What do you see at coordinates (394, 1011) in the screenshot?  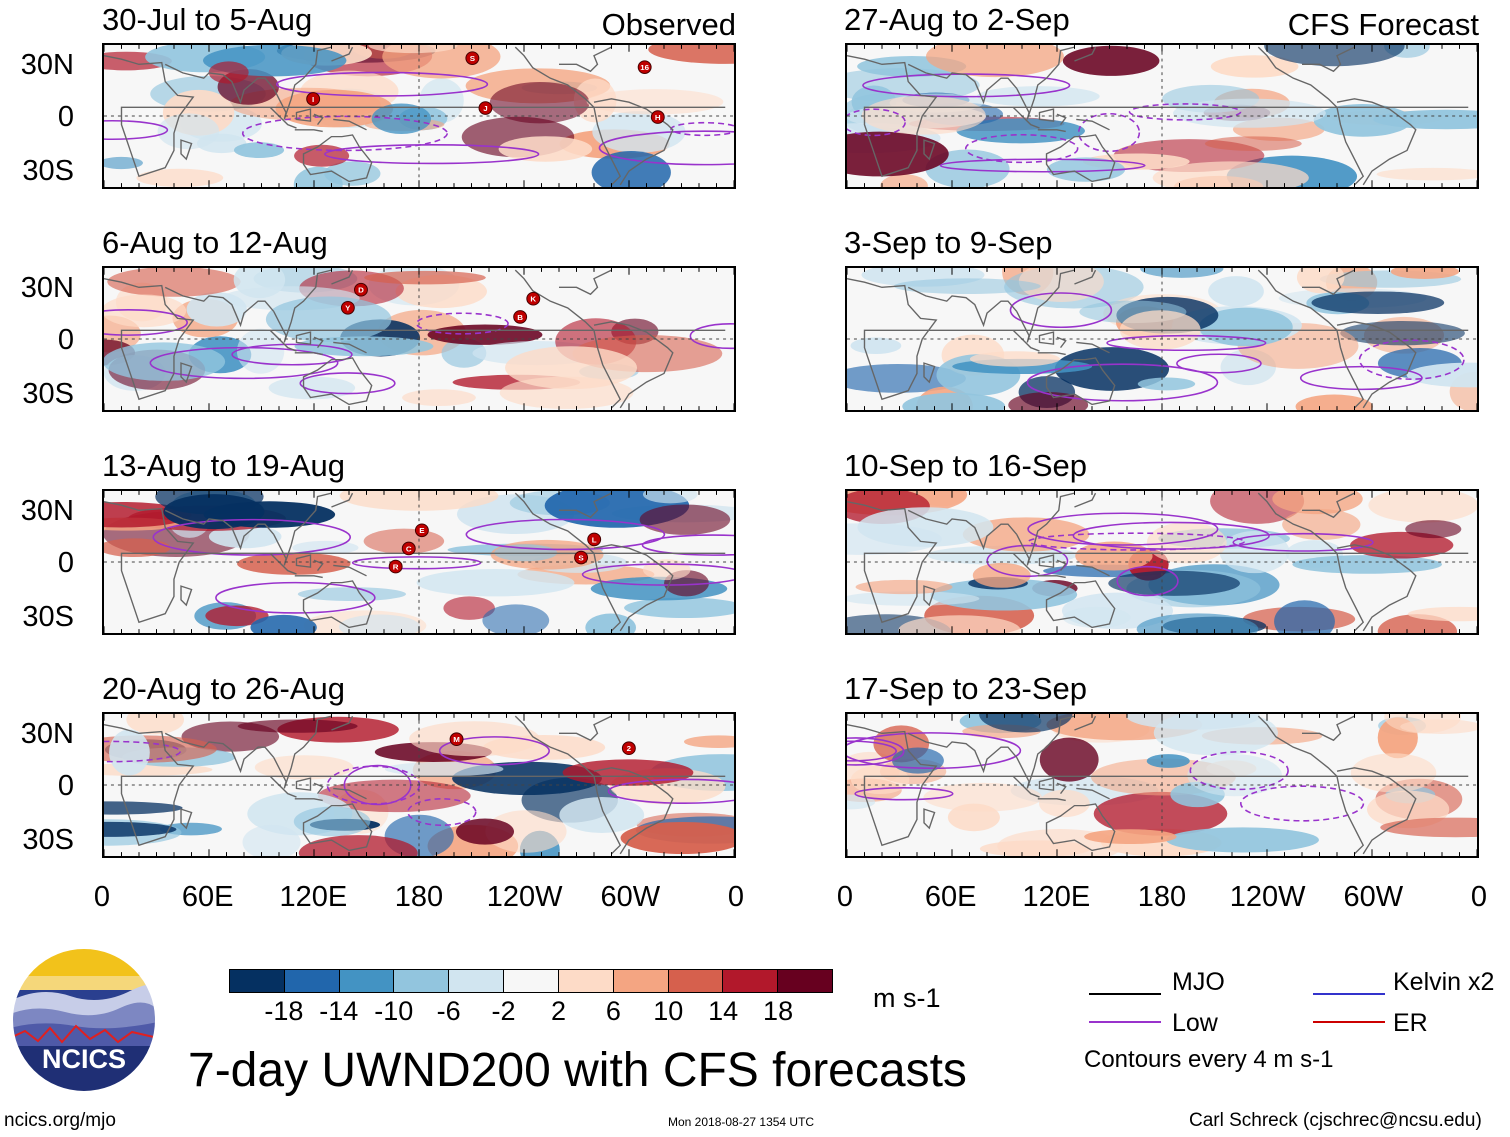 I see `colorbar-tick-label: -10` at bounding box center [394, 1011].